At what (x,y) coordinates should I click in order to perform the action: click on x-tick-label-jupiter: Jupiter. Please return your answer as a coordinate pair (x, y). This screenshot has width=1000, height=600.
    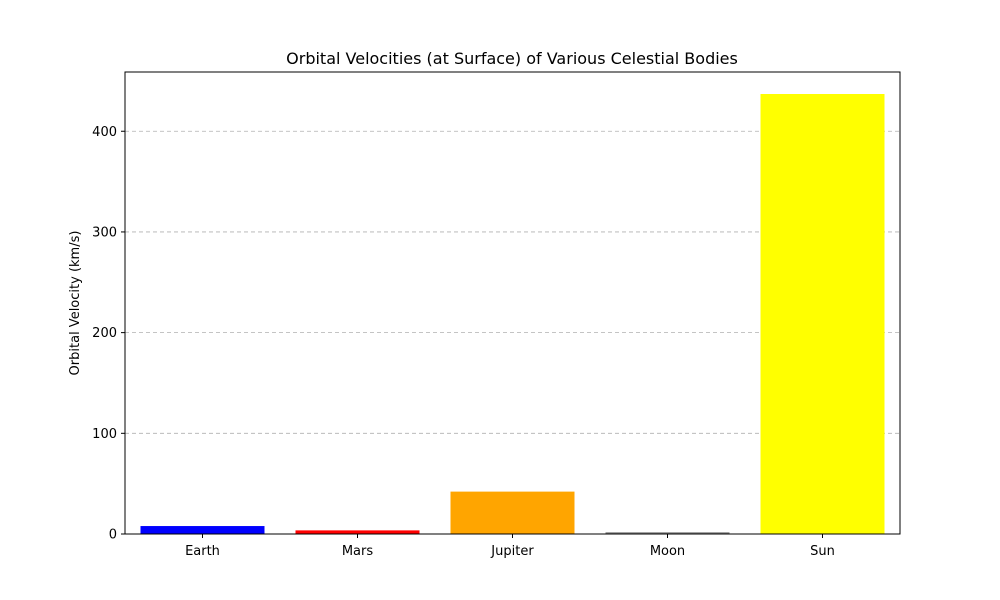
    Looking at the image, I should click on (512, 551).